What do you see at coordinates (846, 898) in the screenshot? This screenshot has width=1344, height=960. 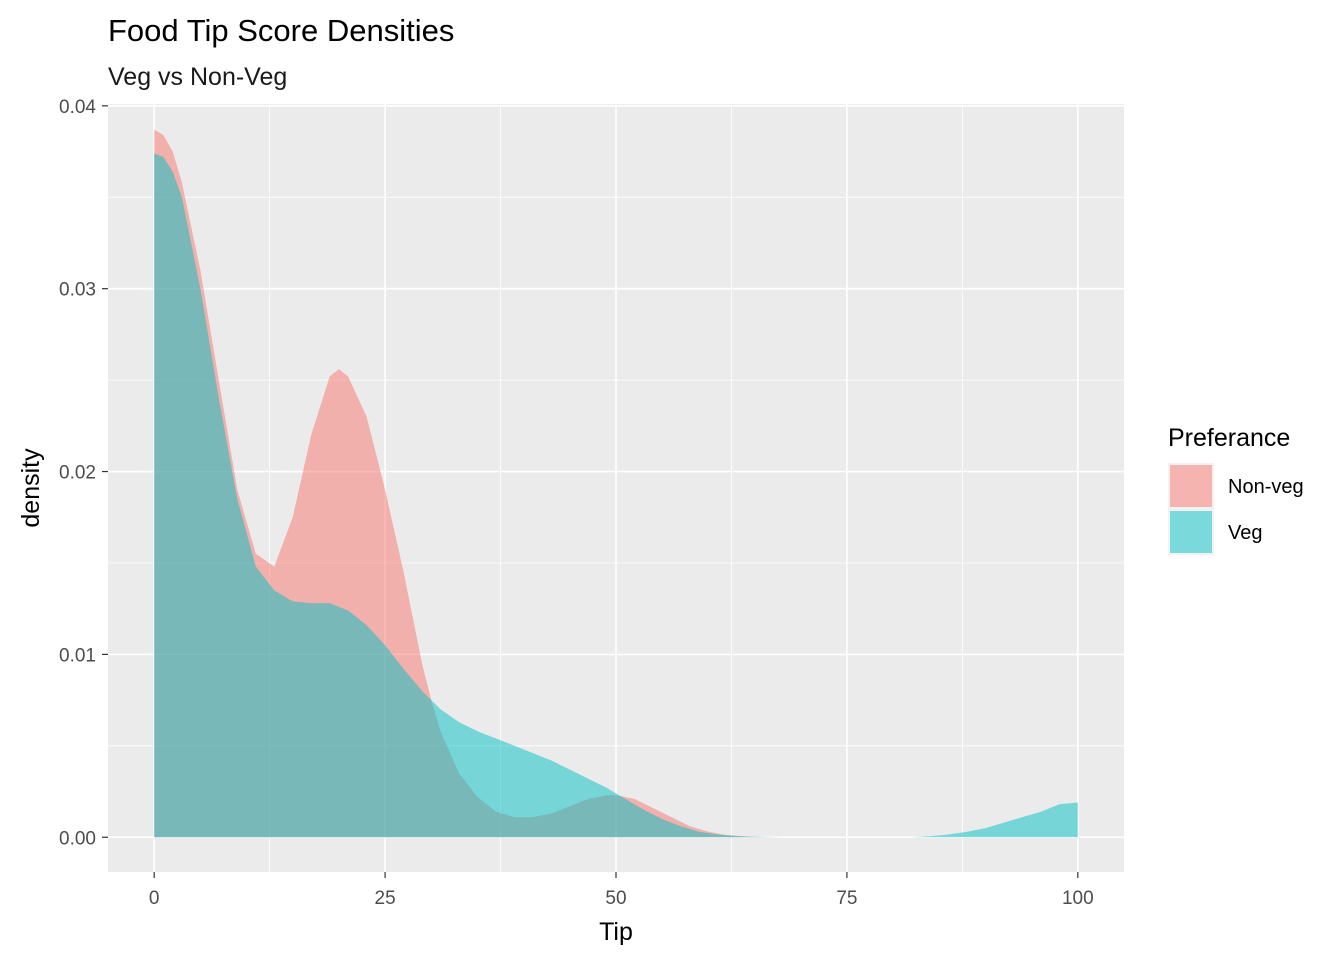 I see `x-tick-label: 75` at bounding box center [846, 898].